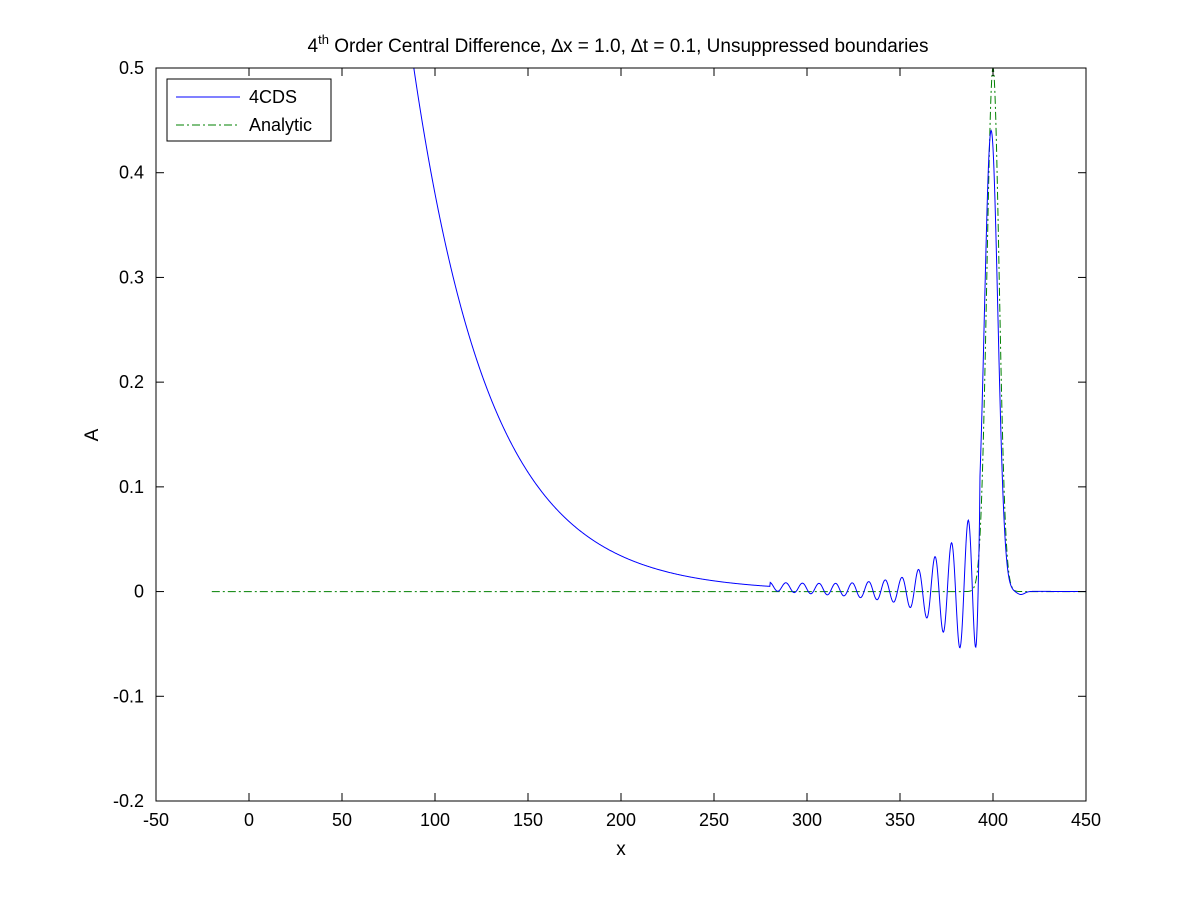 This screenshot has width=1200, height=900. I want to click on y-tick-label: 0.1, so click(131, 487).